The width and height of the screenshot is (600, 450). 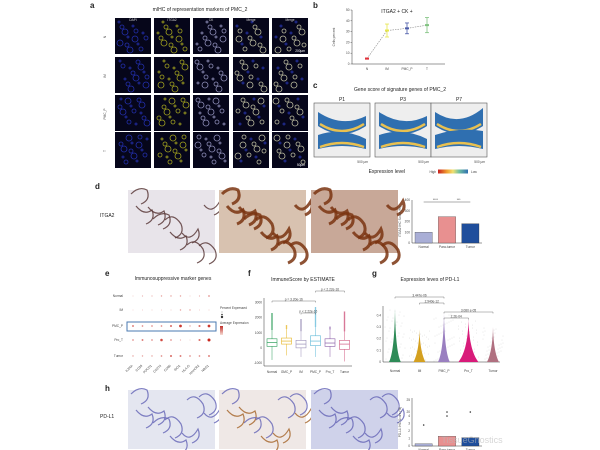 I want to click on x-tick-label: GMC_P, so click(x=286, y=372).